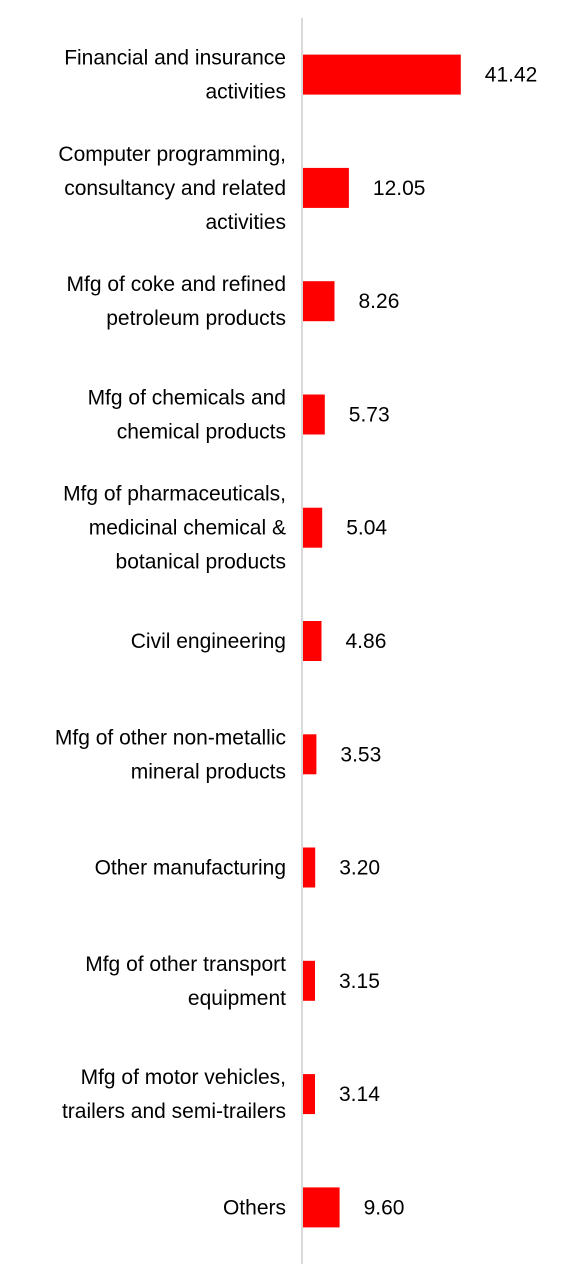 The image size is (588, 1282). I want to click on category-label-line: medicinal chemical &, so click(187, 528).